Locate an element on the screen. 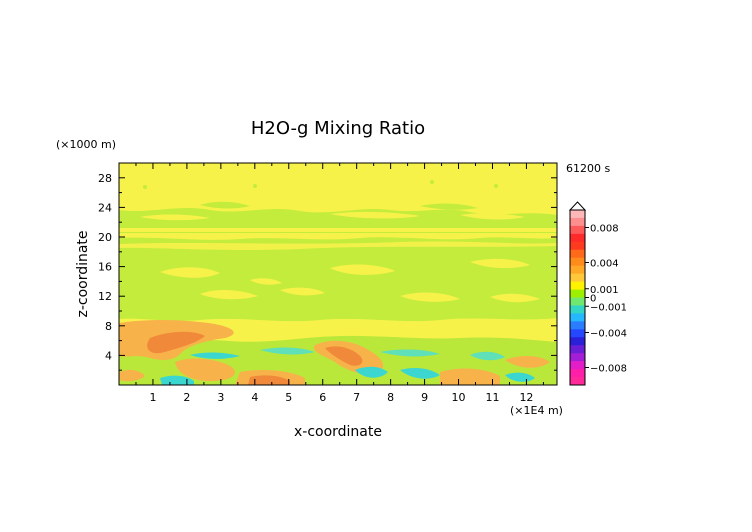  colorbar-label: 0 is located at coordinates (593, 299).